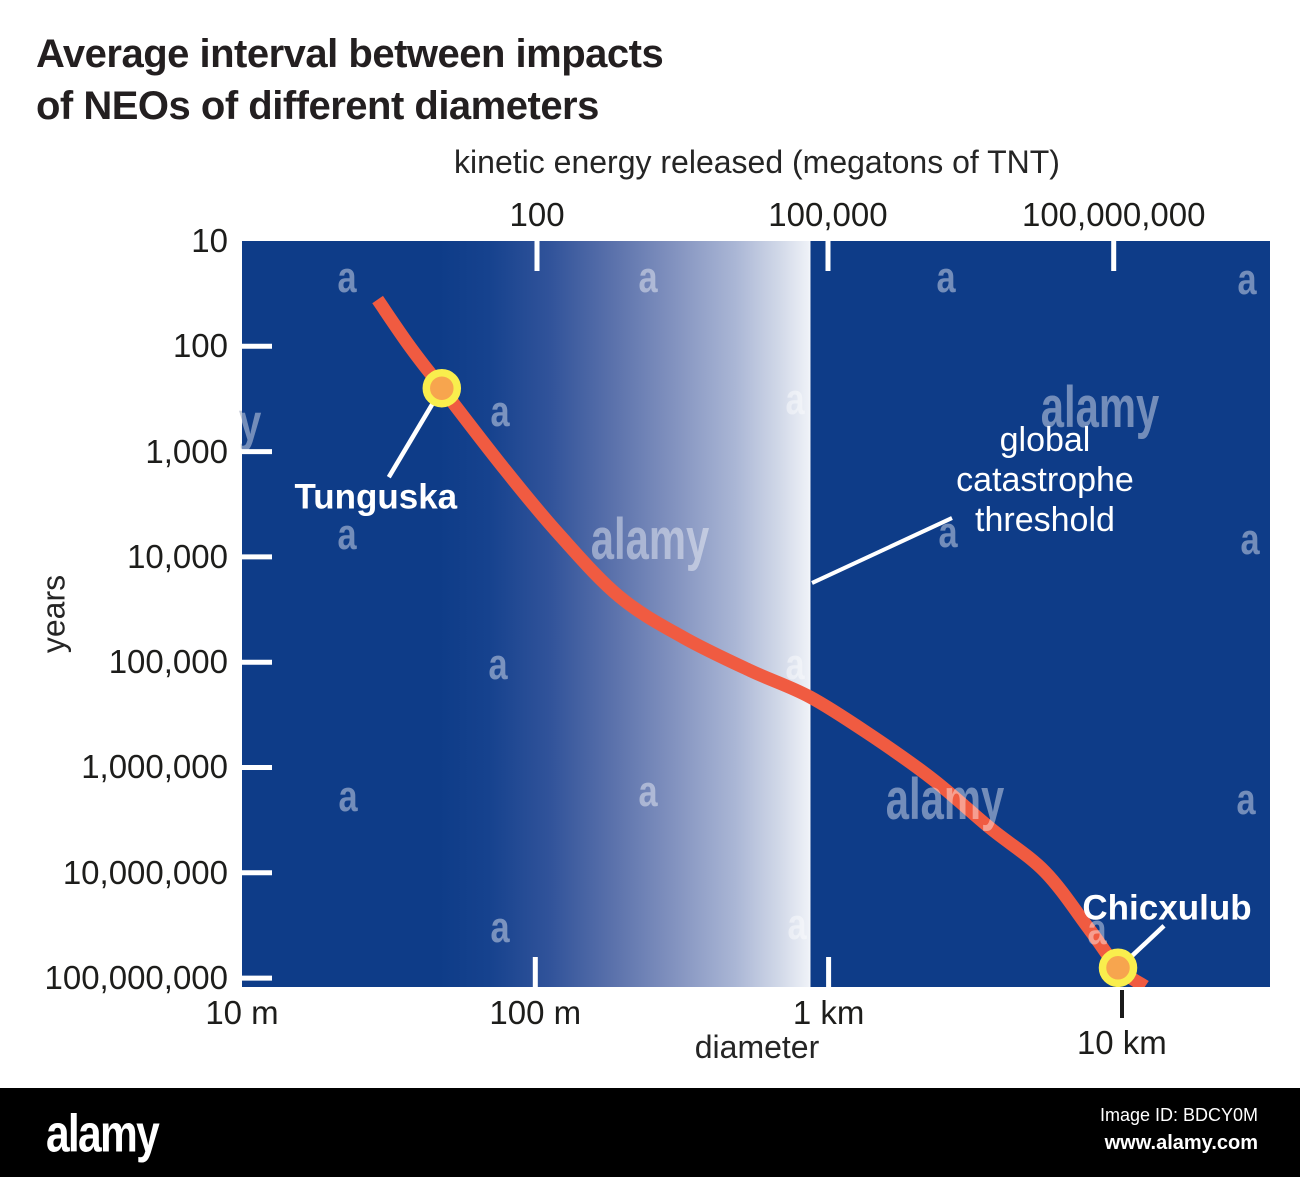 The width and height of the screenshot is (1300, 1177). What do you see at coordinates (1147, 941) in the screenshot?
I see `chicxulub-leader-line` at bounding box center [1147, 941].